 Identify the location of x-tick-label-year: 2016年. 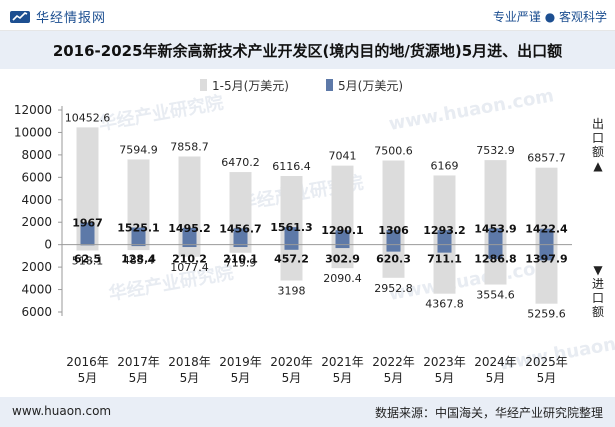
(87, 362).